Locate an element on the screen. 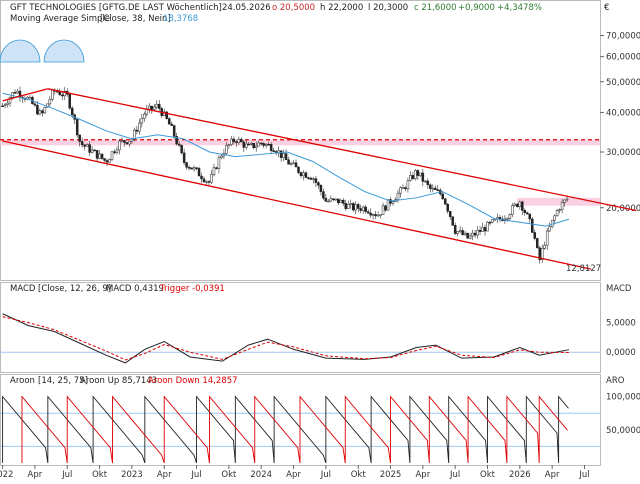  aroon-legend-down: Aroon Down 14,2857 is located at coordinates (193, 381).